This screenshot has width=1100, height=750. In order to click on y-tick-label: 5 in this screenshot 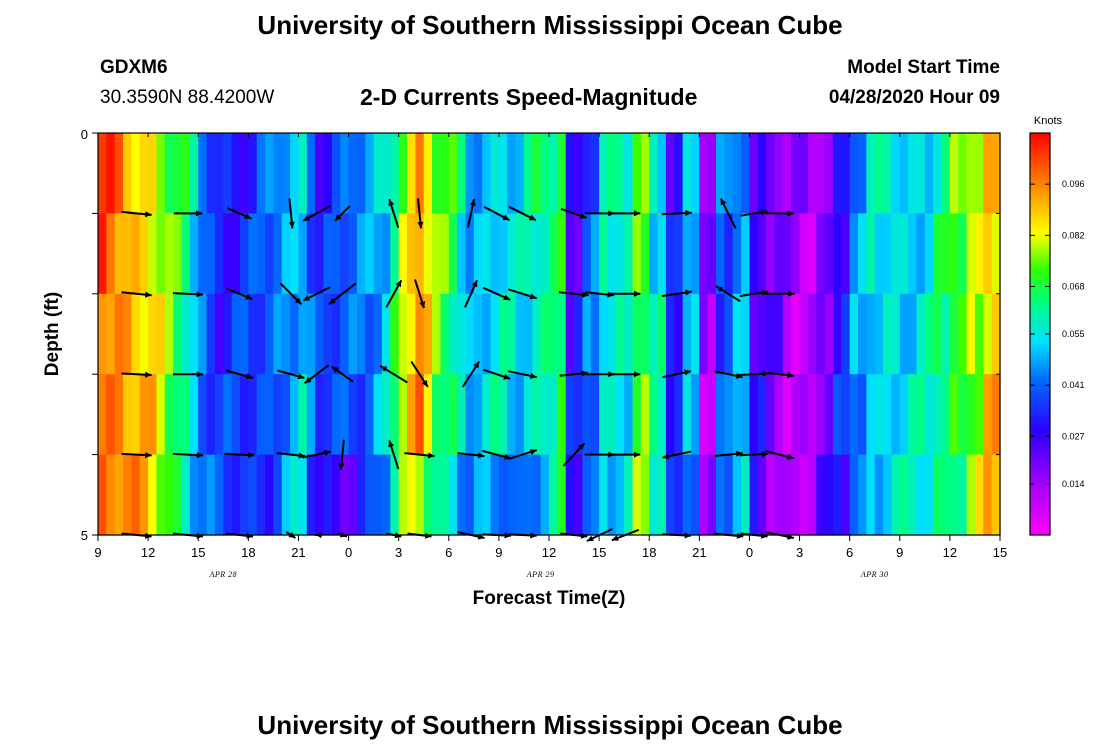, I will do `click(84, 535)`.